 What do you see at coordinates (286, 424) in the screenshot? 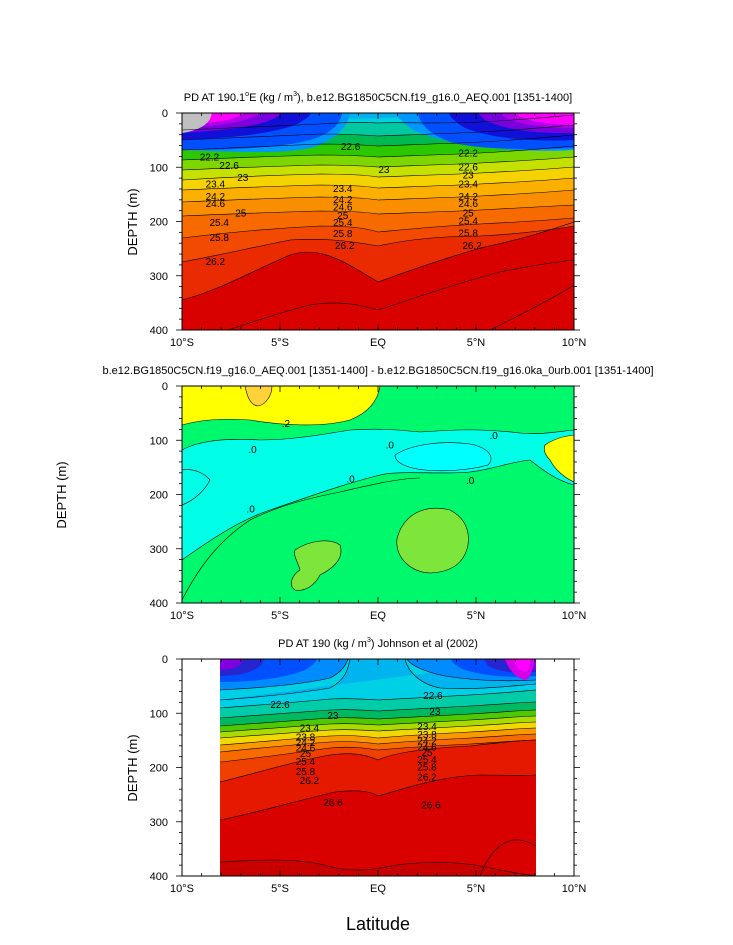
I see `contour-label: .2` at bounding box center [286, 424].